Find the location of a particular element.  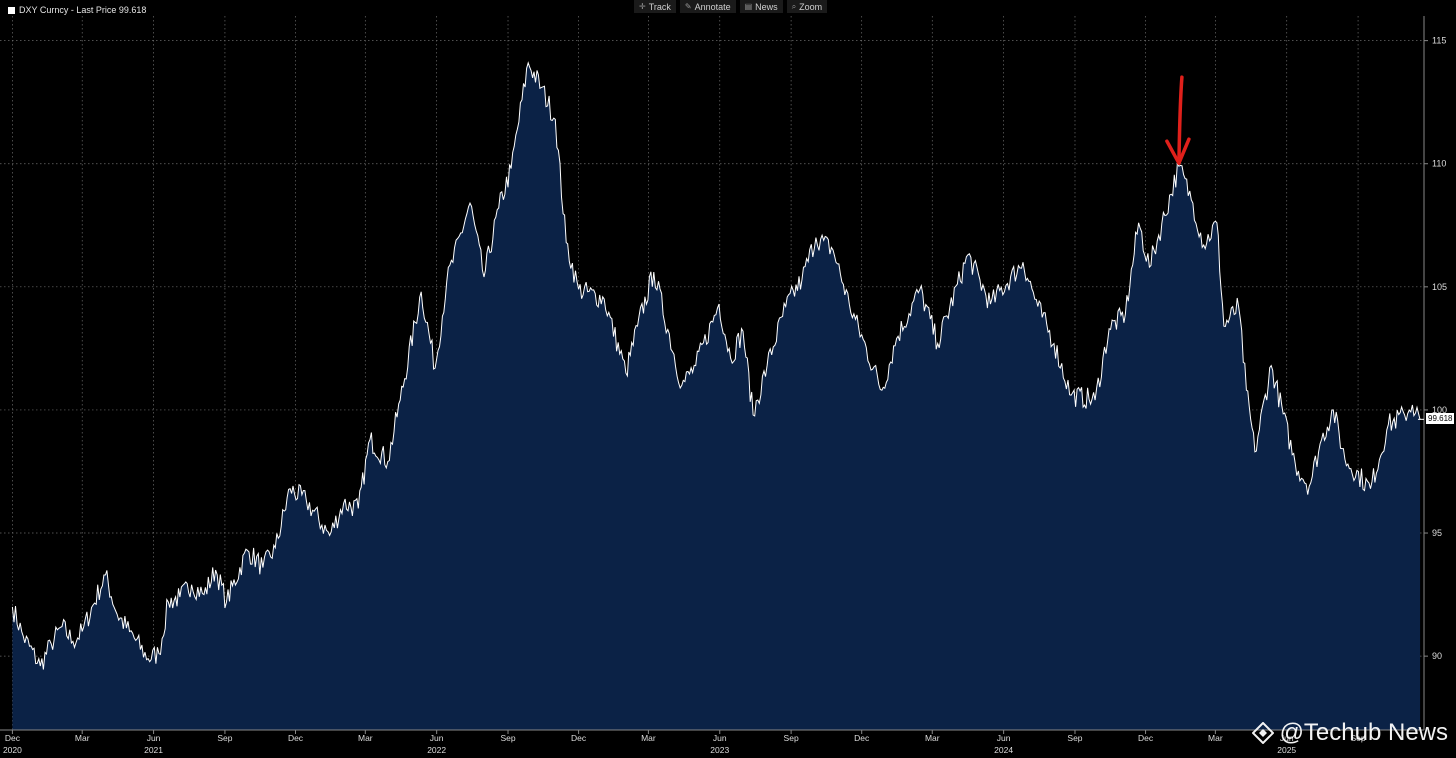

y-tick-label: 90 is located at coordinates (1437, 656).